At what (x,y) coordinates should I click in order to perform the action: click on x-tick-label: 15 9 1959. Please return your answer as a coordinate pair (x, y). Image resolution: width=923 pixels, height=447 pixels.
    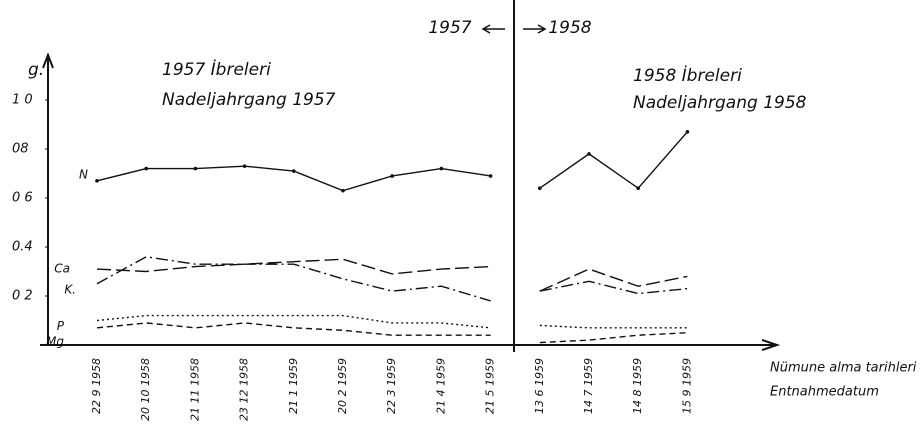
    Looking at the image, I should click on (686, 386).